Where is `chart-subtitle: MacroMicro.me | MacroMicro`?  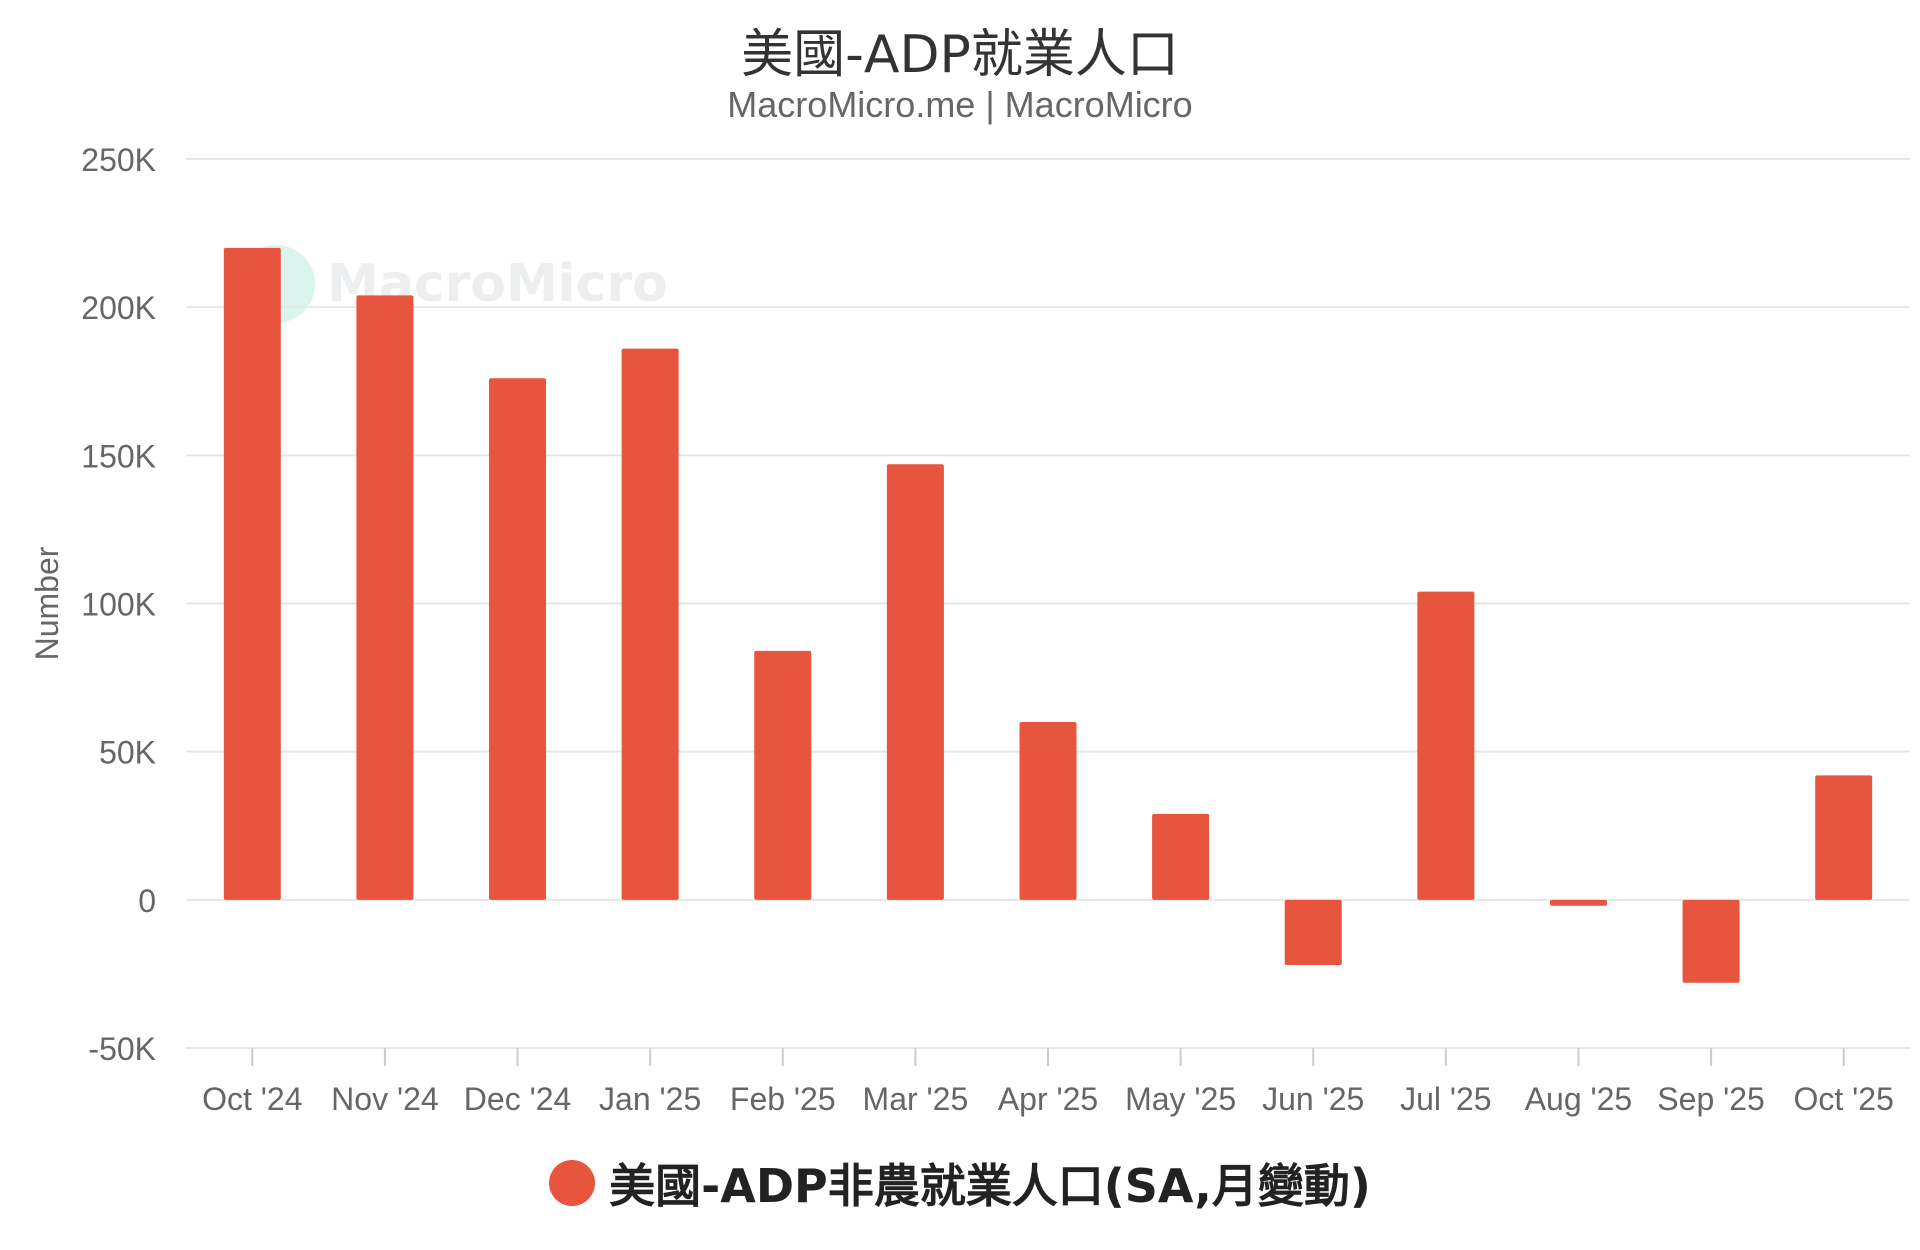
chart-subtitle: MacroMicro.me | MacroMicro is located at coordinates (960, 104).